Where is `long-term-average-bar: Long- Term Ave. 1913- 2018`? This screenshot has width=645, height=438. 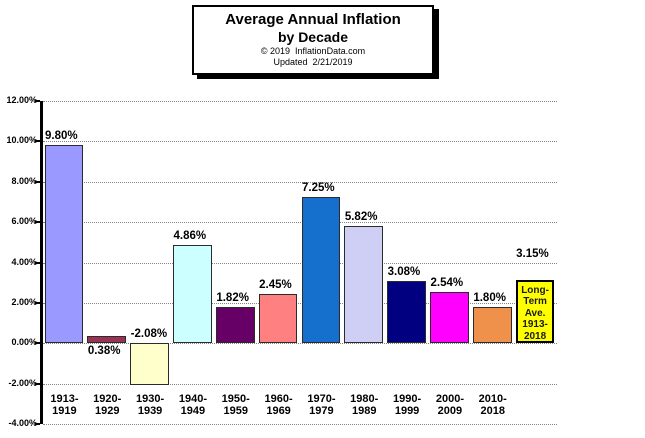 long-term-average-bar: Long- Term Ave. 1913- 2018 is located at coordinates (535, 311).